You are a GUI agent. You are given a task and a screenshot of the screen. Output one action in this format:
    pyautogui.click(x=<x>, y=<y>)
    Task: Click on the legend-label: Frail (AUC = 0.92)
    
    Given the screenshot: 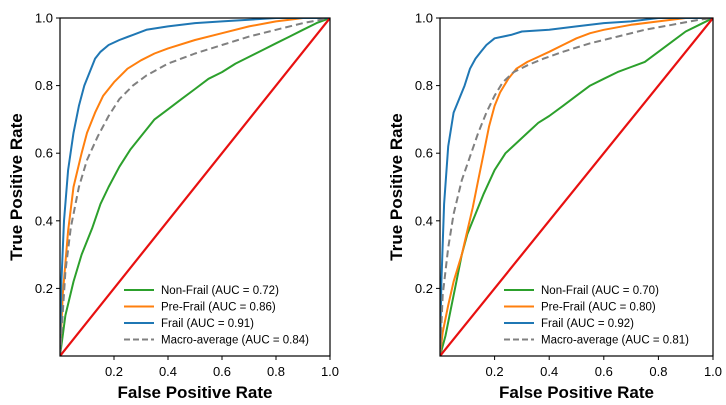 What is the action you would take?
    pyautogui.click(x=587, y=324)
    